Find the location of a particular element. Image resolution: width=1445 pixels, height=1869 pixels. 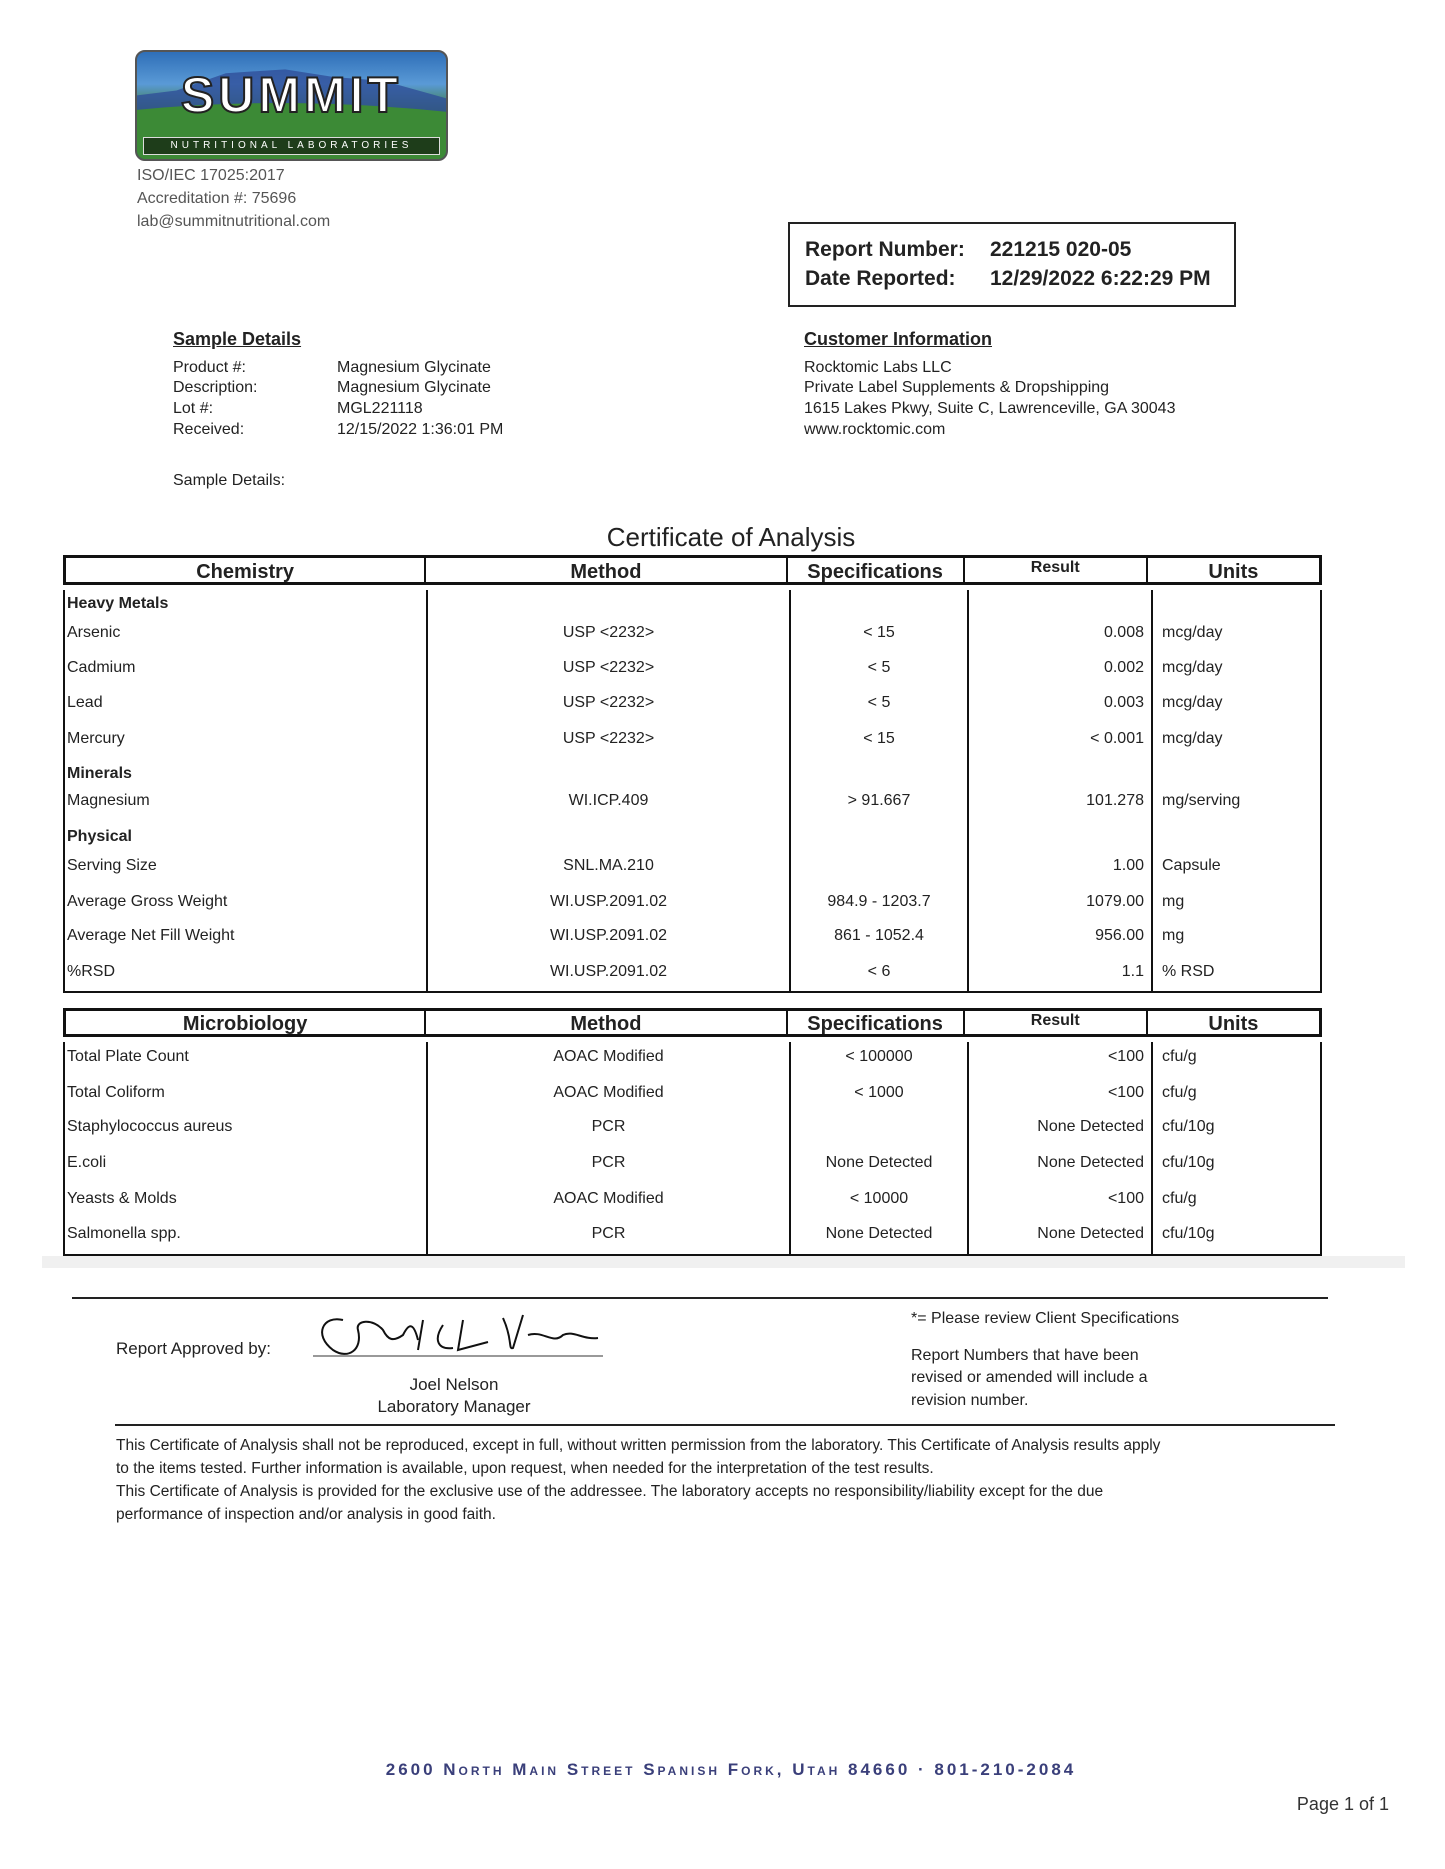

analyte-name: Salmonella spp. is located at coordinates (124, 1233).